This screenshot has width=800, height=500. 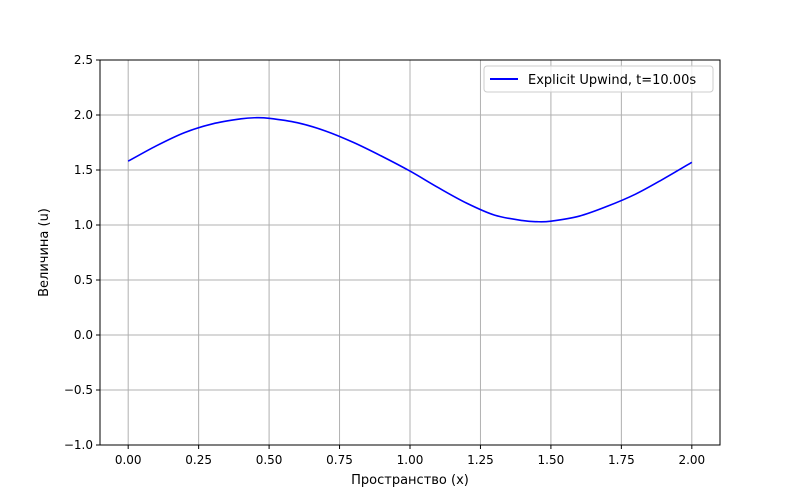 I want to click on legend: Explicit Upwind, t=10.00s, so click(x=598, y=79).